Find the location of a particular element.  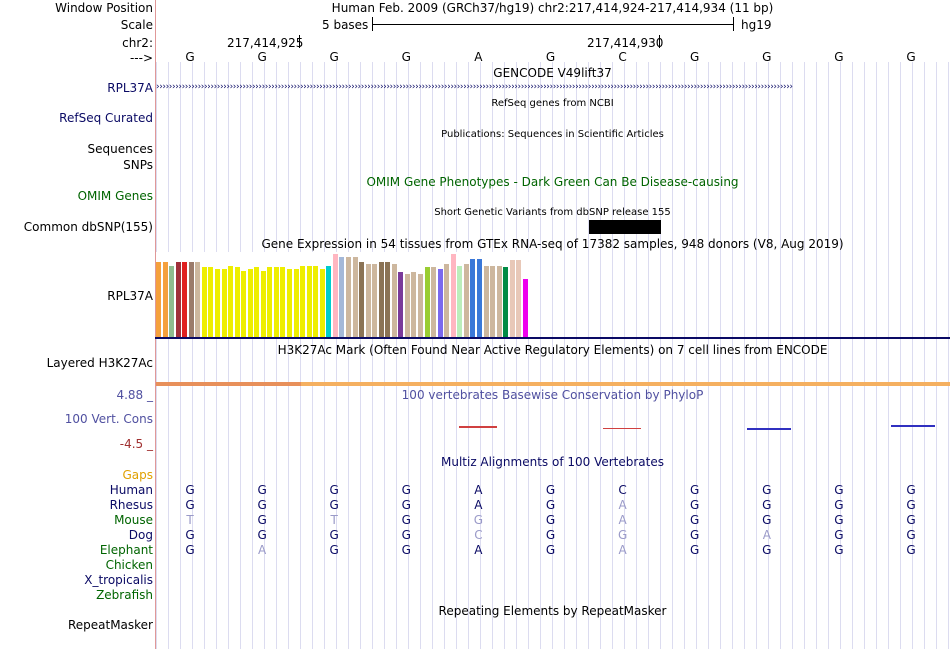

species-label: Mouse is located at coordinates (133, 520).